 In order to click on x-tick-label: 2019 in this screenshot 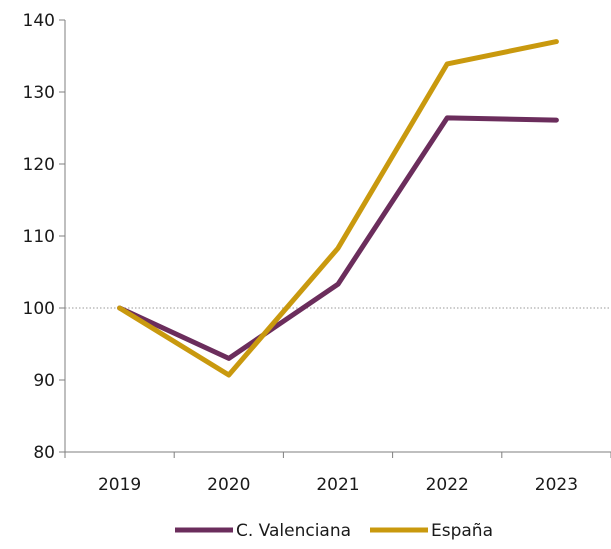, I will do `click(119, 485)`.